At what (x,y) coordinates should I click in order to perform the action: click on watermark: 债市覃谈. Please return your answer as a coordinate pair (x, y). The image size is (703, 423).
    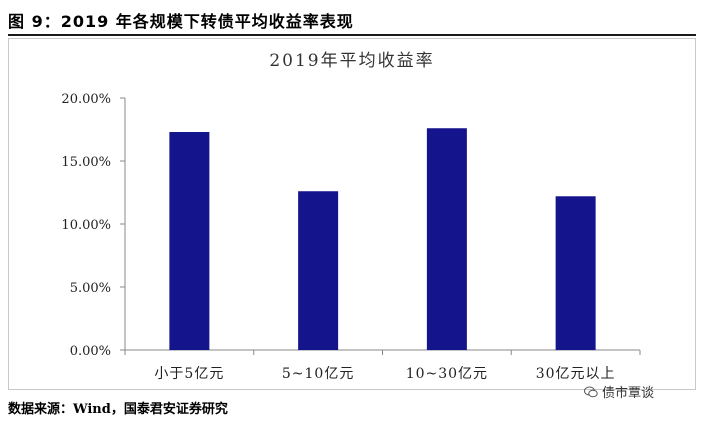
    Looking at the image, I should click on (619, 391).